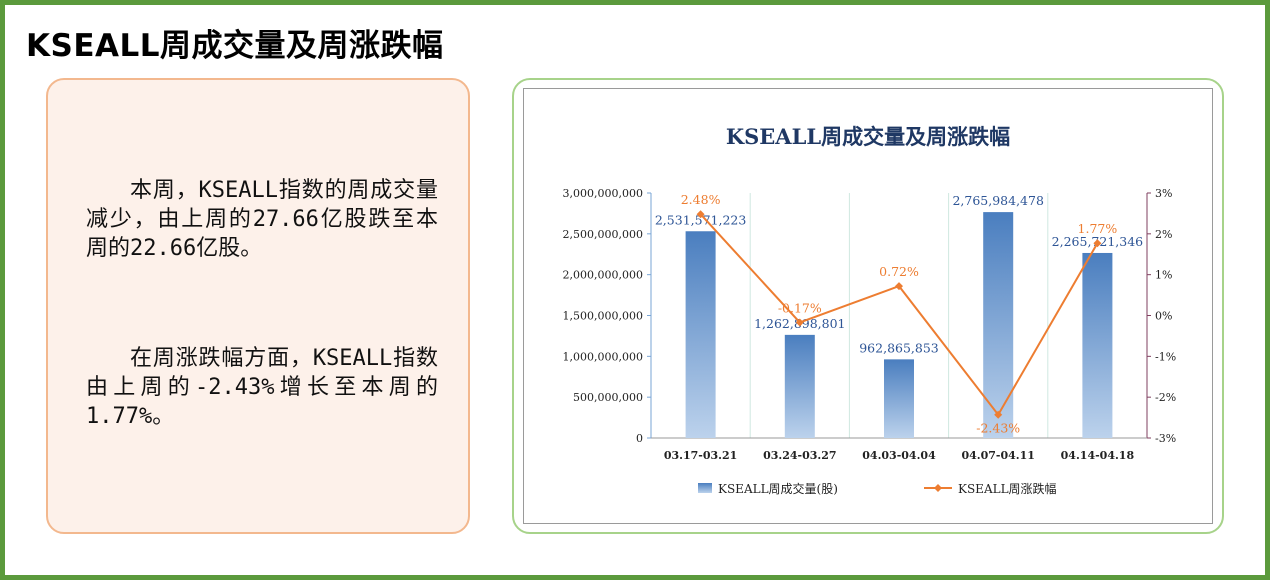 This screenshot has width=1270, height=580. What do you see at coordinates (700, 219) in the screenshot?
I see `bar-value-label: 2,531,571,223` at bounding box center [700, 219].